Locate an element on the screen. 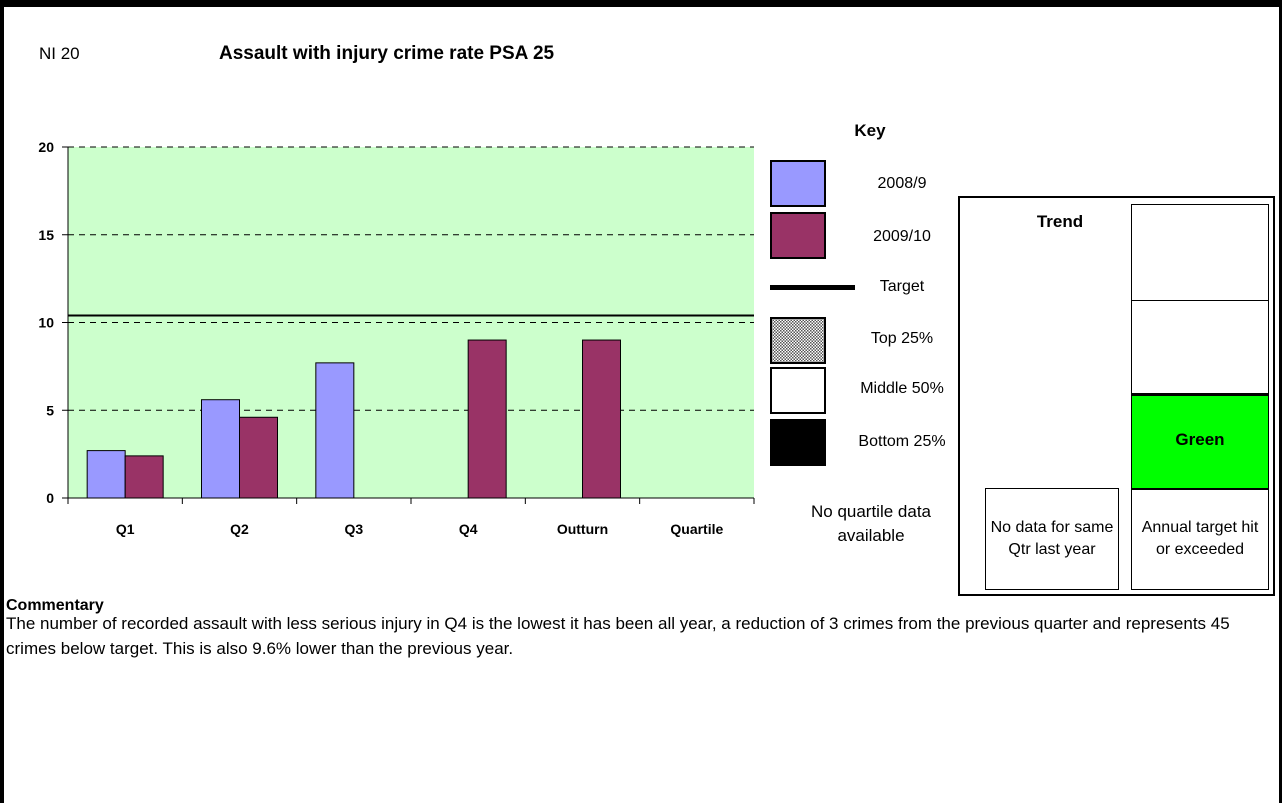  trend-status-fill is located at coordinates (1200, 441).